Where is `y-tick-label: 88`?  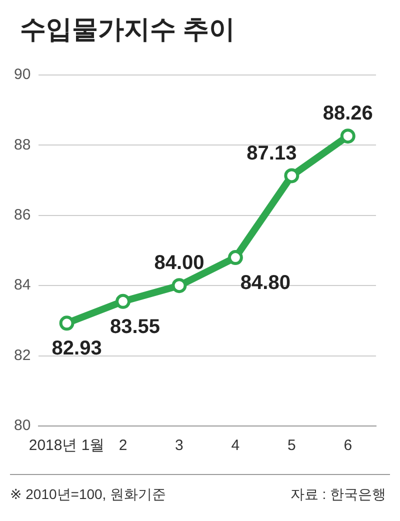
y-tick-label: 88 is located at coordinates (22, 145).